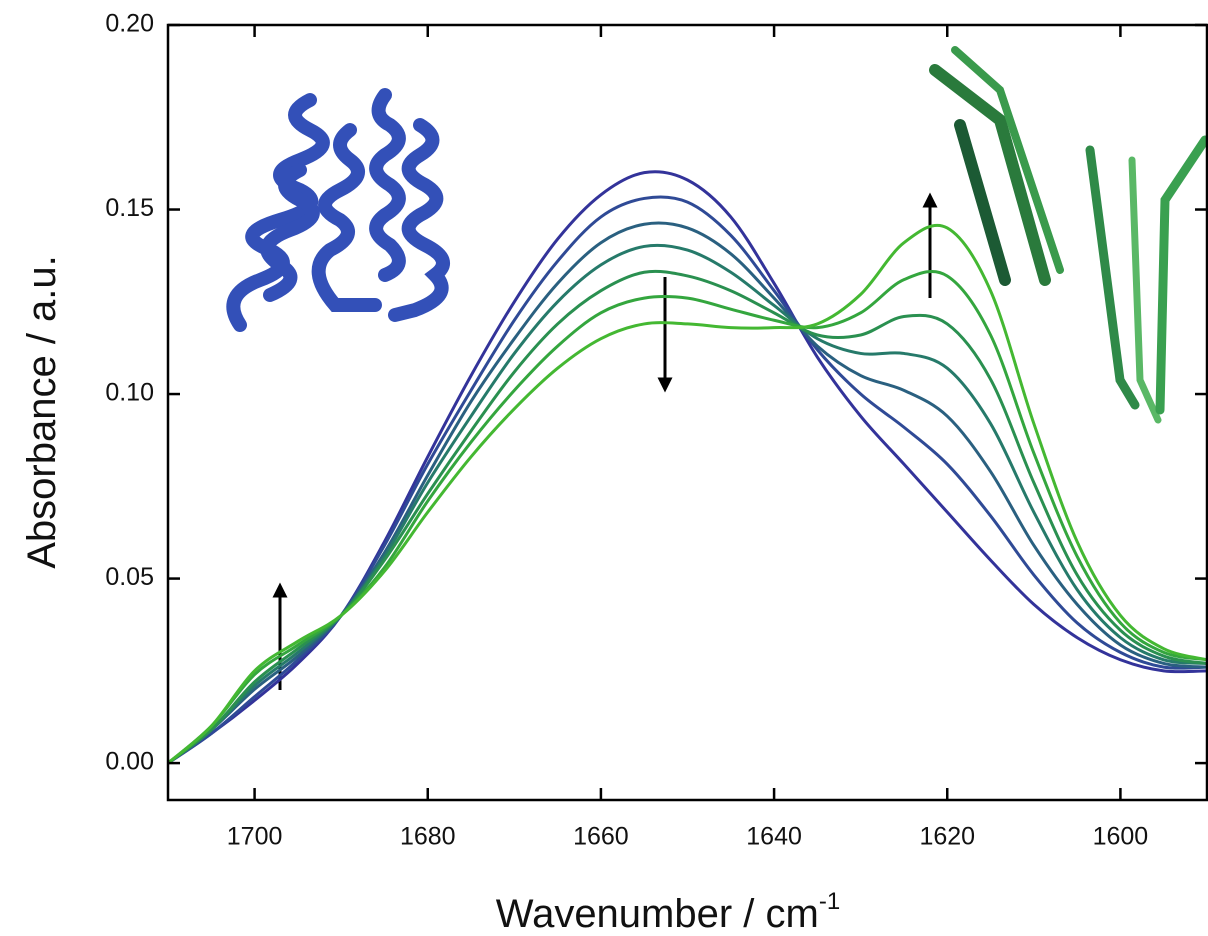 The height and width of the screenshot is (936, 1208). Describe the element at coordinates (829, 901) in the screenshot. I see `x-axis-label-superscript: -1` at that location.